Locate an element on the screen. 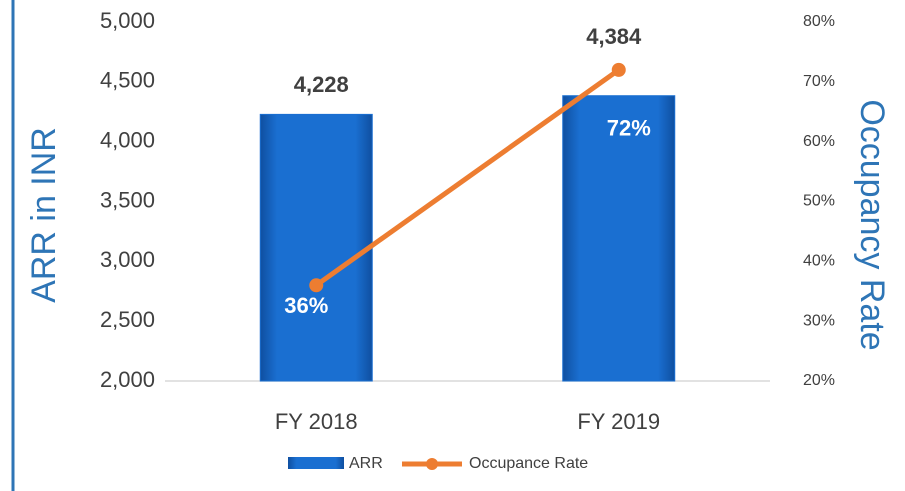 The height and width of the screenshot is (491, 905). y-tick-label: 4,000 is located at coordinates (127, 139).